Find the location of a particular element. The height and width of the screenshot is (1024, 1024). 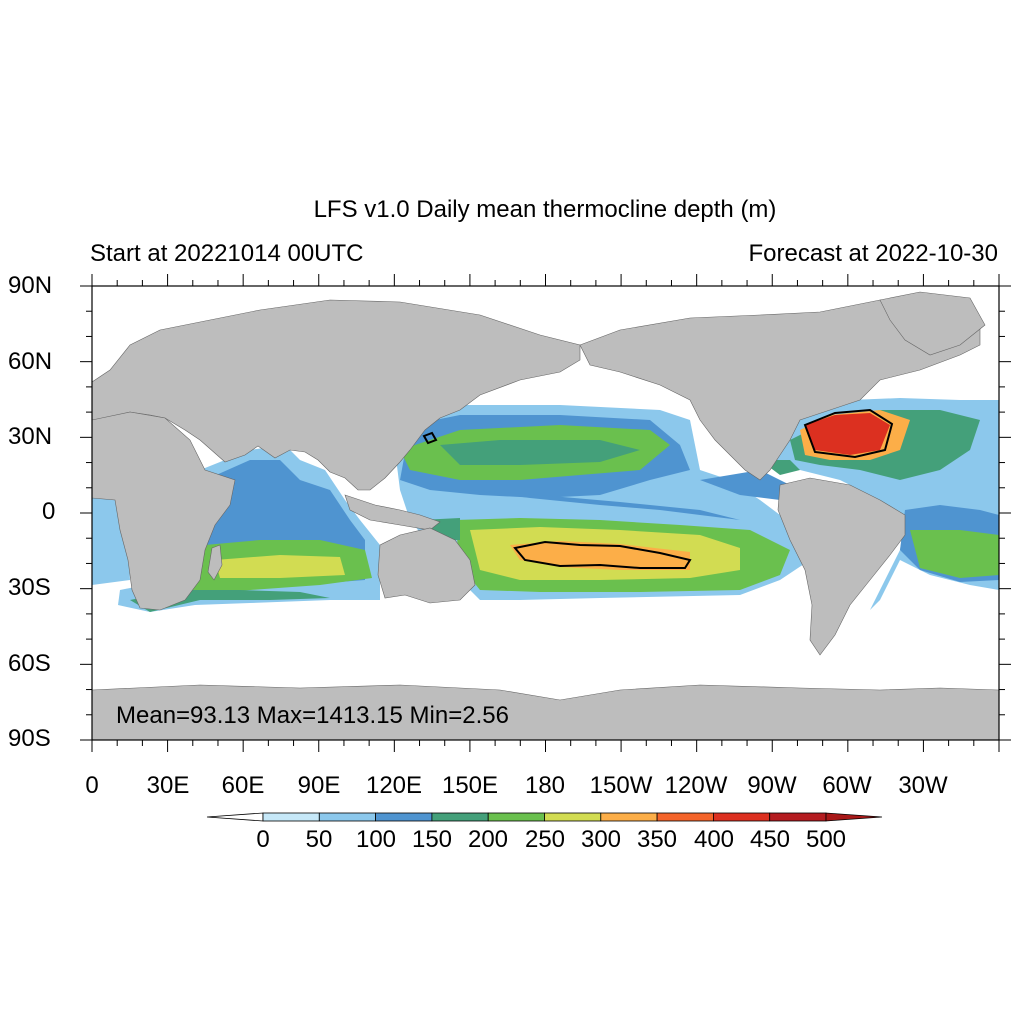

indonesia is located at coordinates (392, 512).